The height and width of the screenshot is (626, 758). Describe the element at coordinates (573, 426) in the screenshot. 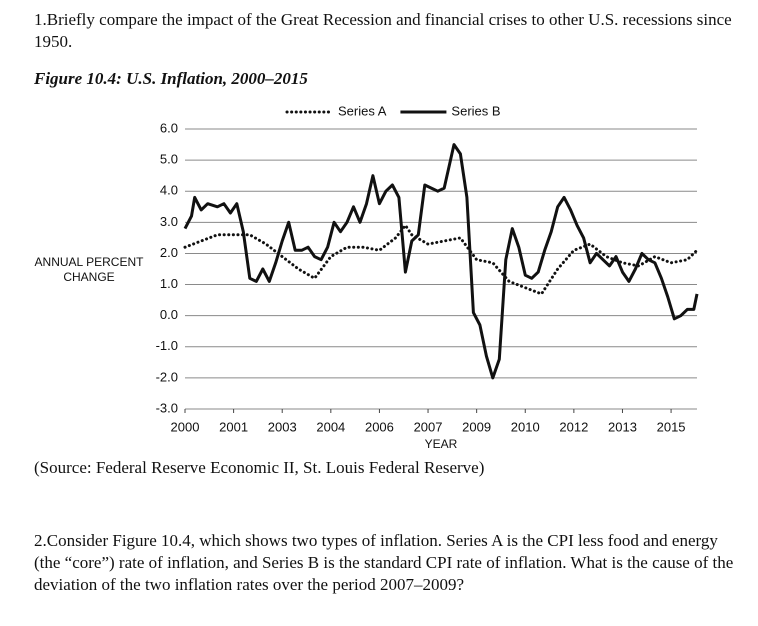

I see `x-tick-label: 2012` at that location.